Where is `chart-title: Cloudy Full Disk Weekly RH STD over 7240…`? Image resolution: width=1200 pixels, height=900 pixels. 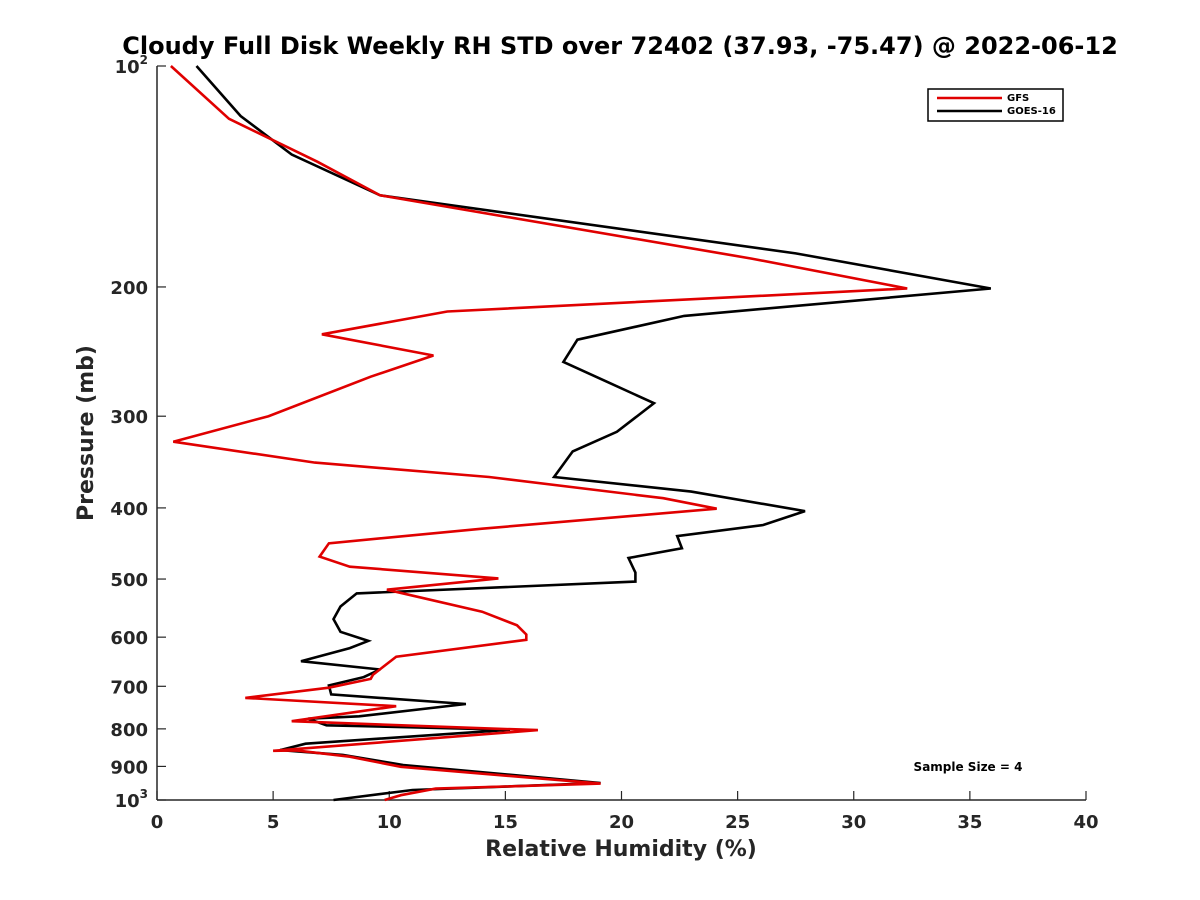 chart-title: Cloudy Full Disk Weekly RH STD over 7240… is located at coordinates (620, 46).